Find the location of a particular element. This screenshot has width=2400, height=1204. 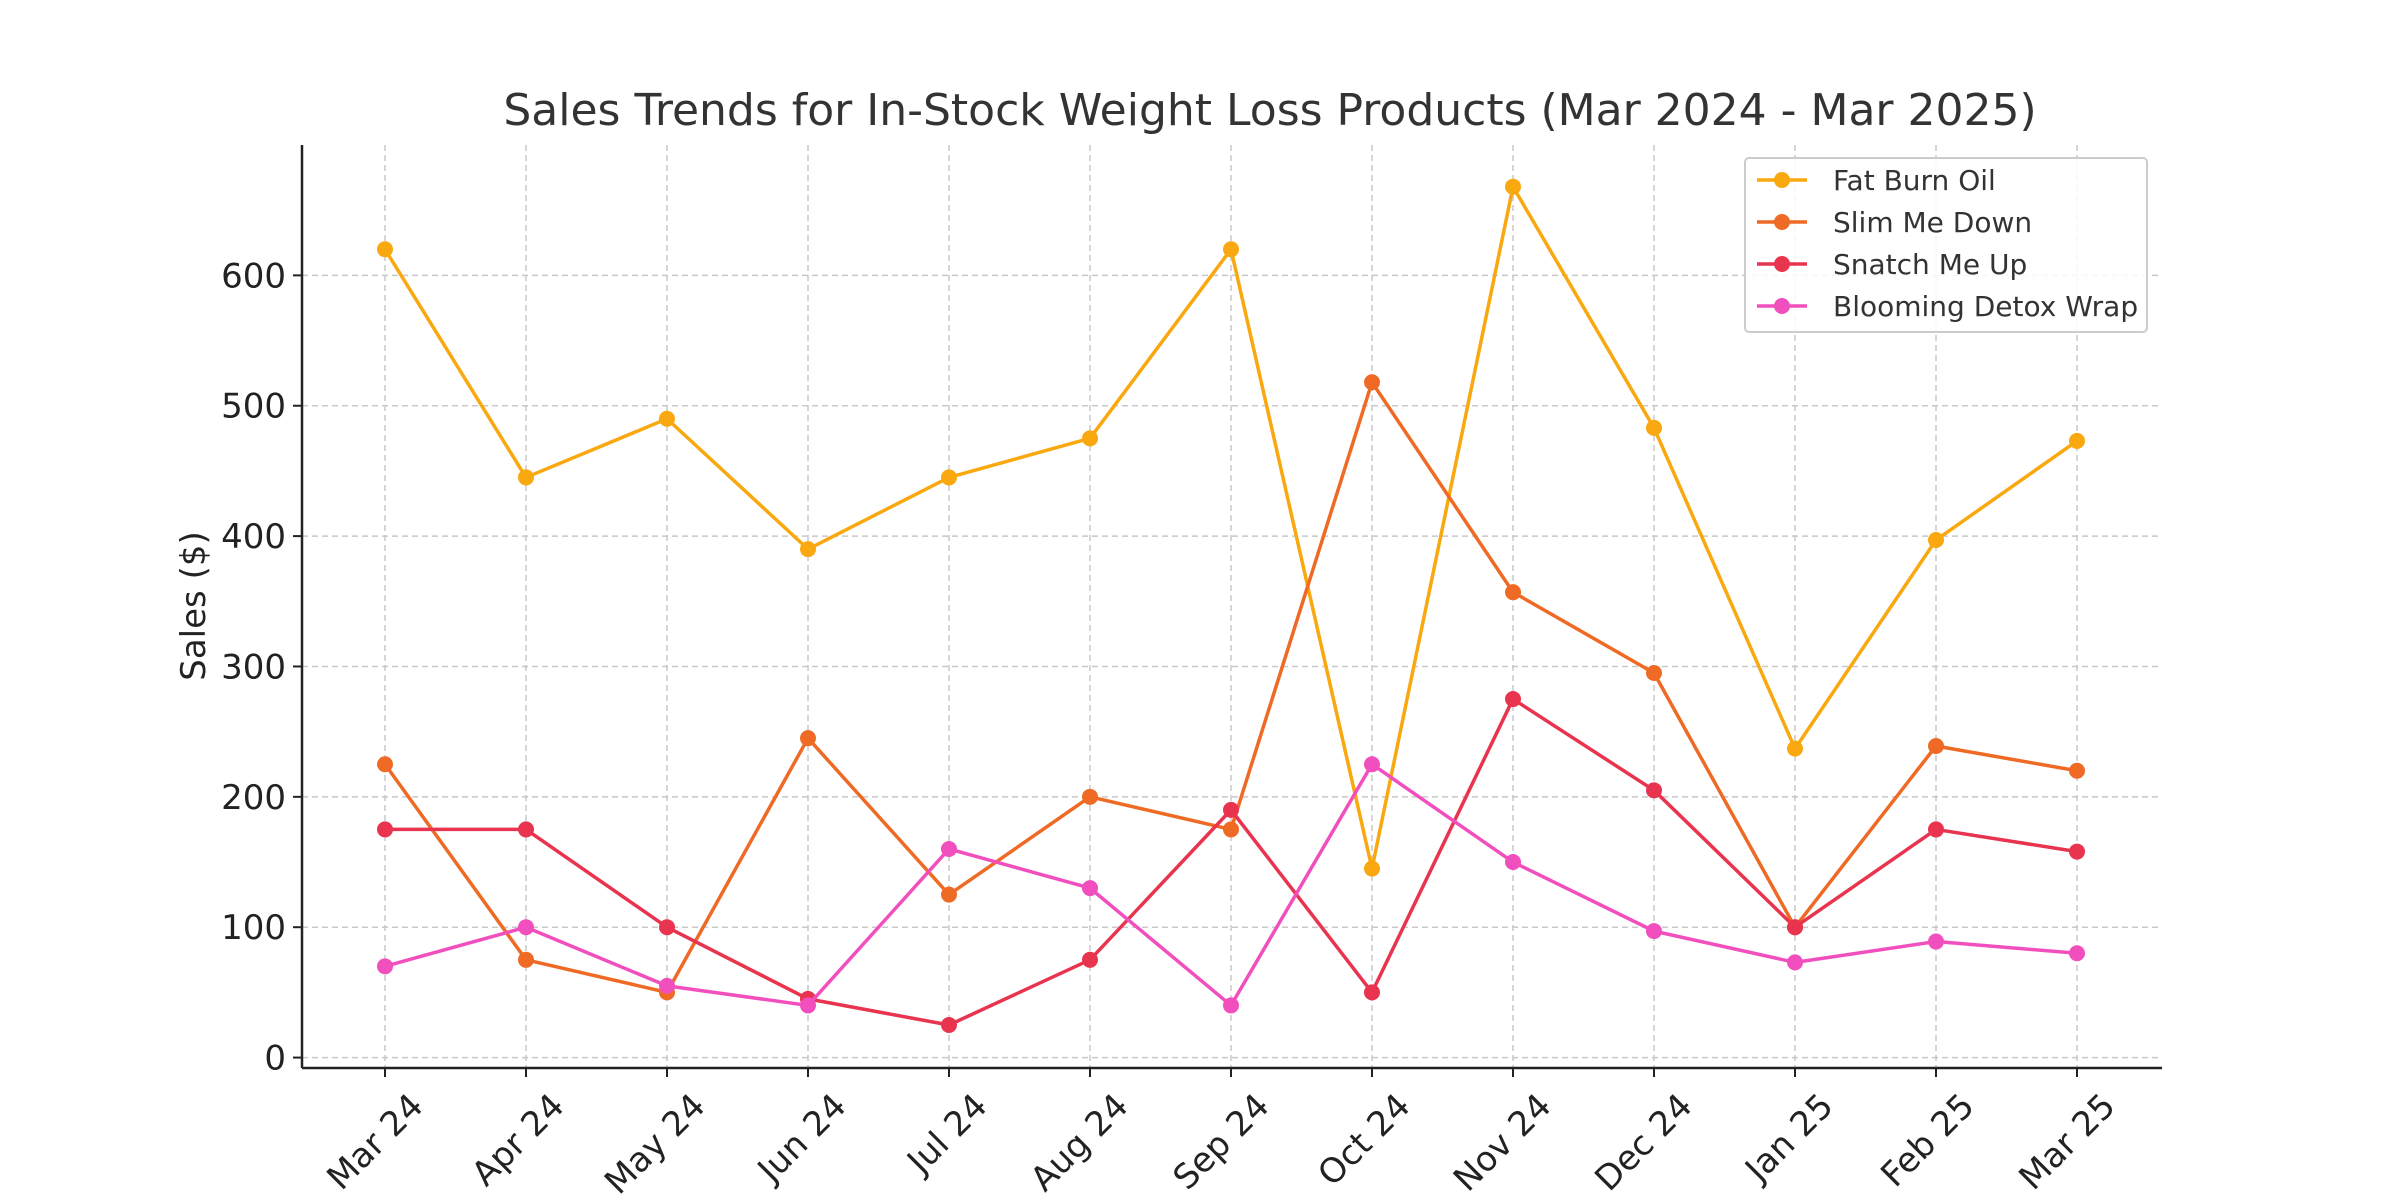

y-tick-label: 500 is located at coordinates (253, 407).